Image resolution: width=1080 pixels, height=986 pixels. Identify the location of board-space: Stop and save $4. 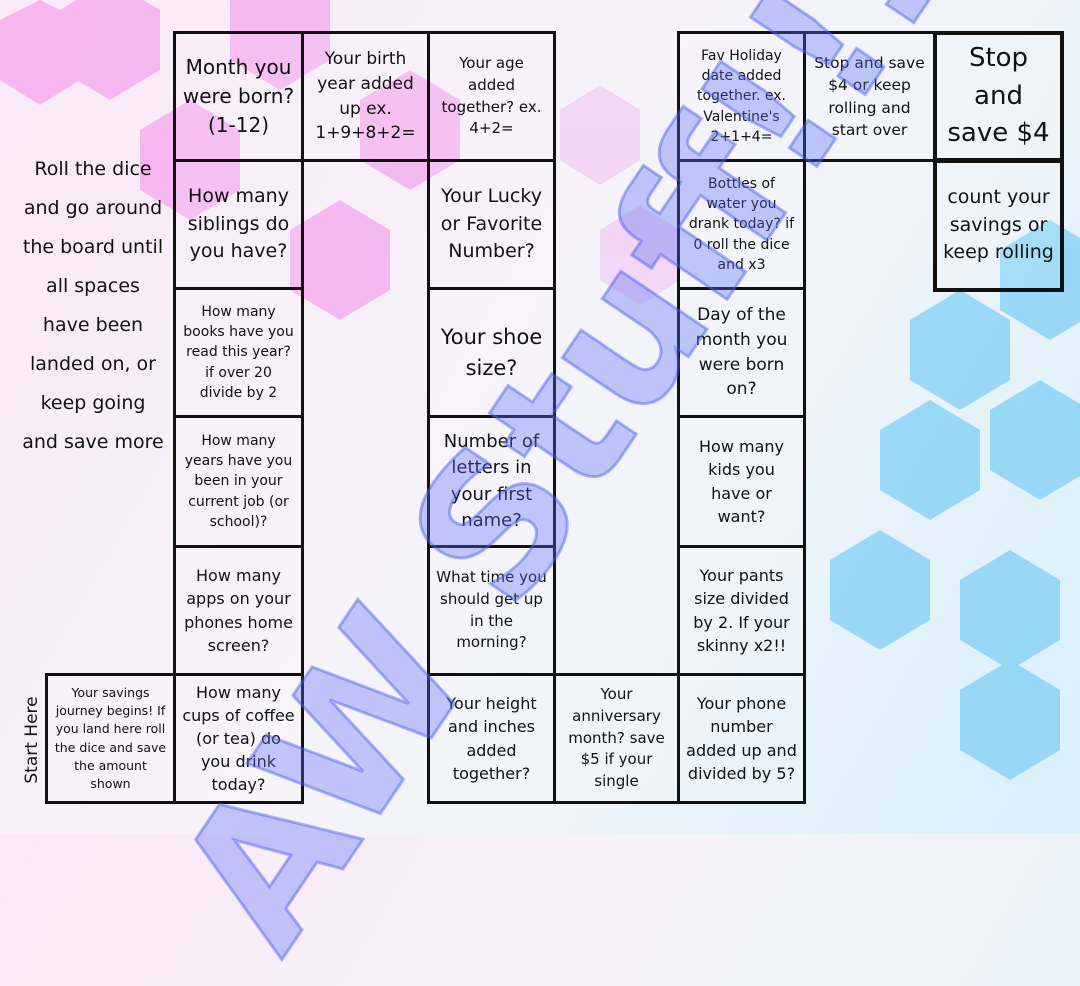
(998, 96).